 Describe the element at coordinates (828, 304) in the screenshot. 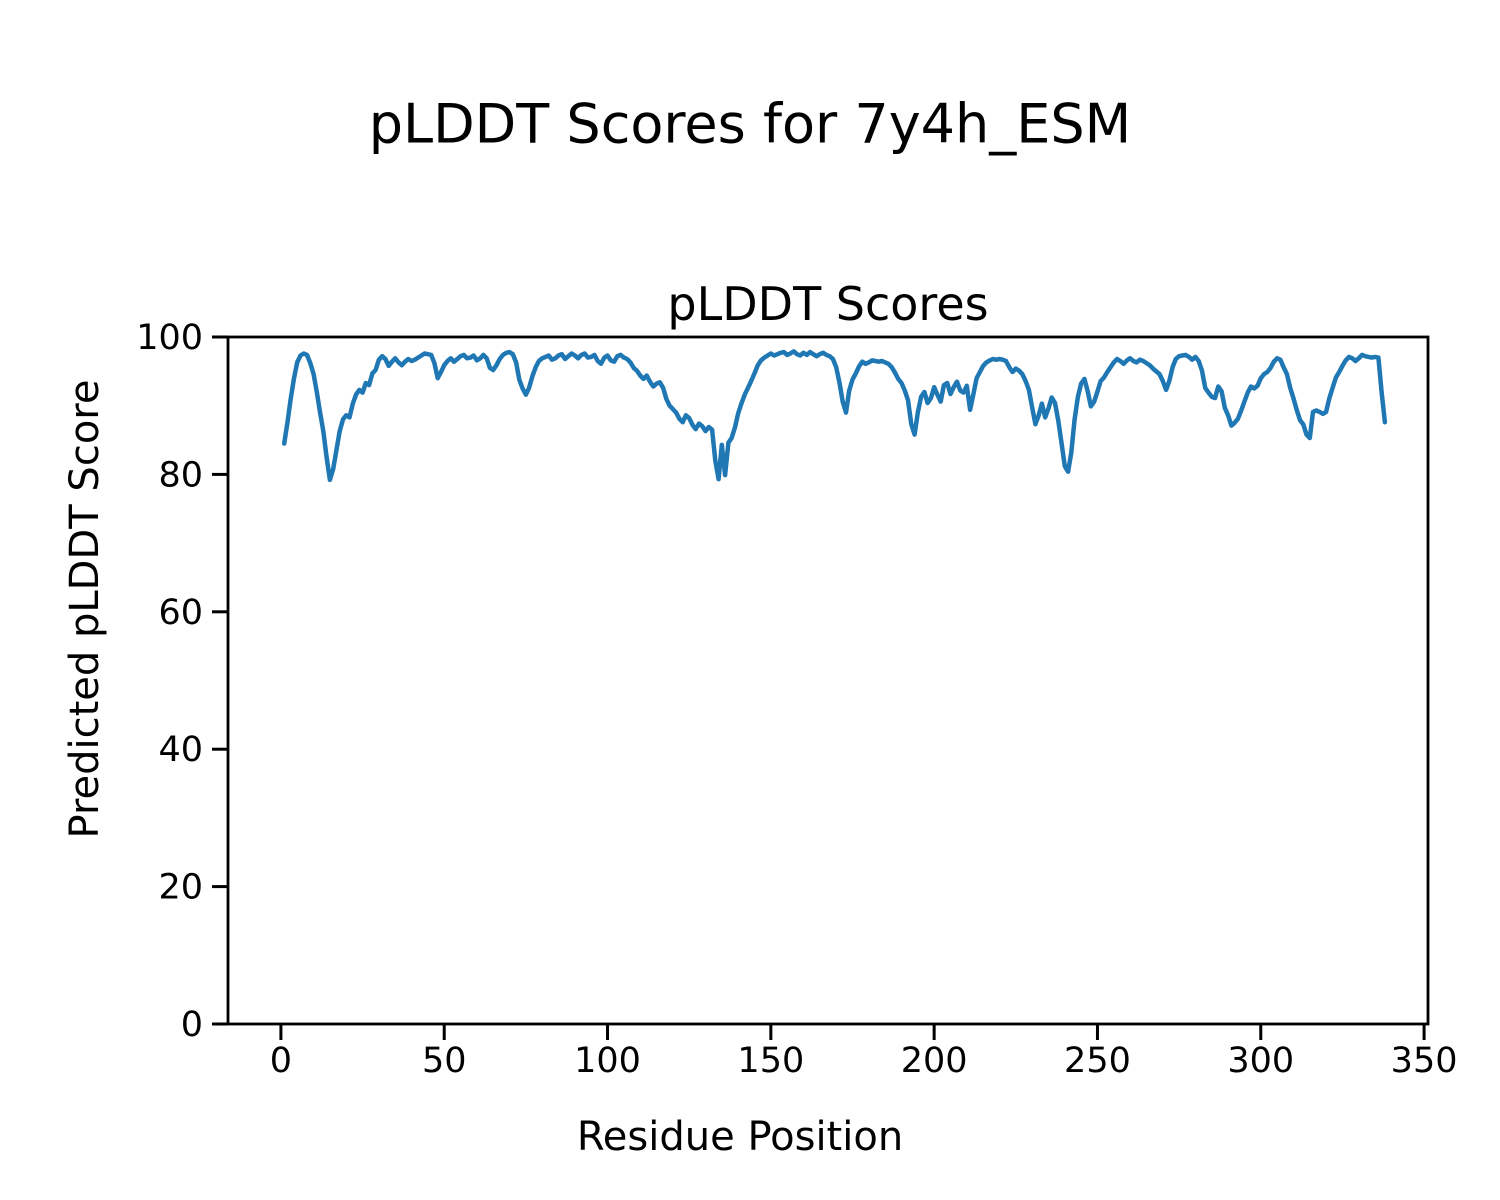

I see `axes-title: pLDDT Scores` at that location.